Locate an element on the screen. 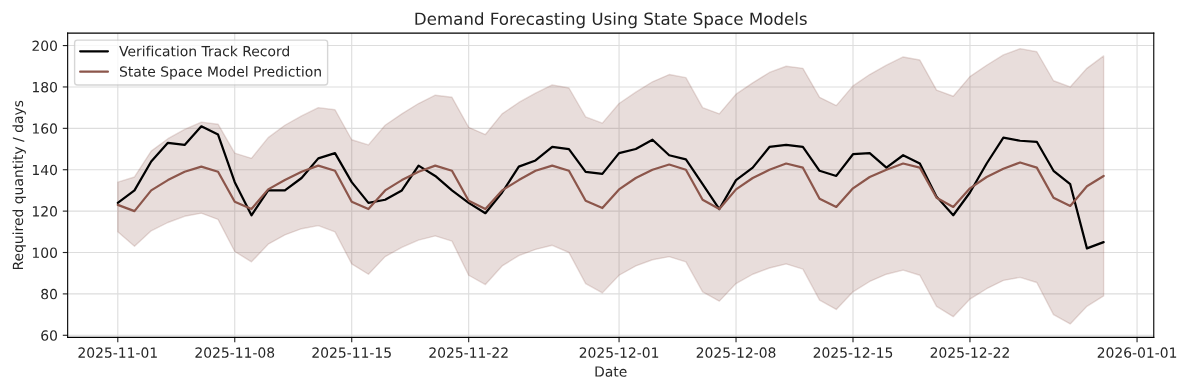 The height and width of the screenshot is (390, 1187). legend-label: State Space Model Prediction is located at coordinates (220, 73).